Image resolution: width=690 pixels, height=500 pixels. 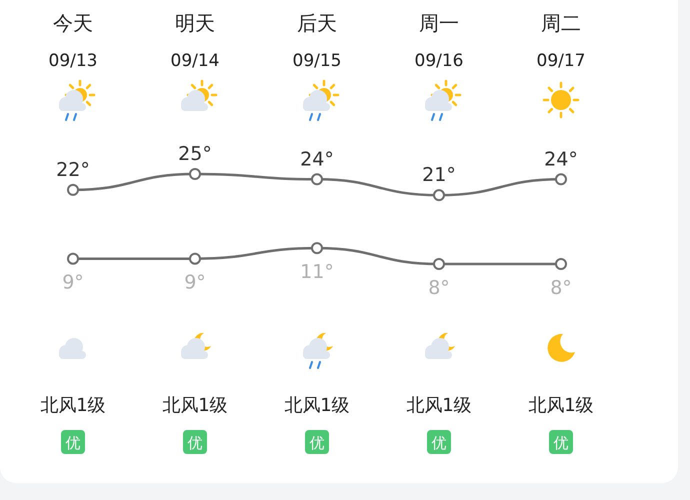 What do you see at coordinates (317, 272) in the screenshot?
I see `data-label: 11°` at bounding box center [317, 272].